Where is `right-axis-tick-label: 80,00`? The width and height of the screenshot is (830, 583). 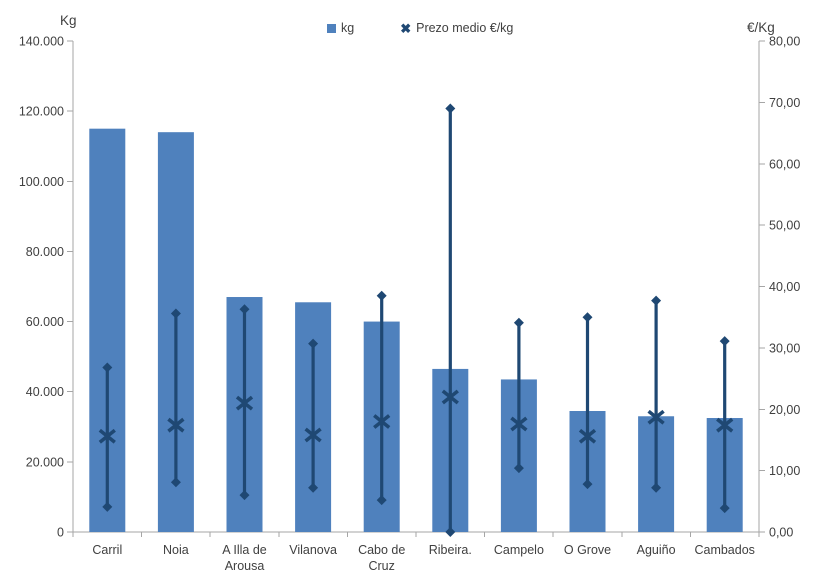 right-axis-tick-label: 80,00 is located at coordinates (784, 42).